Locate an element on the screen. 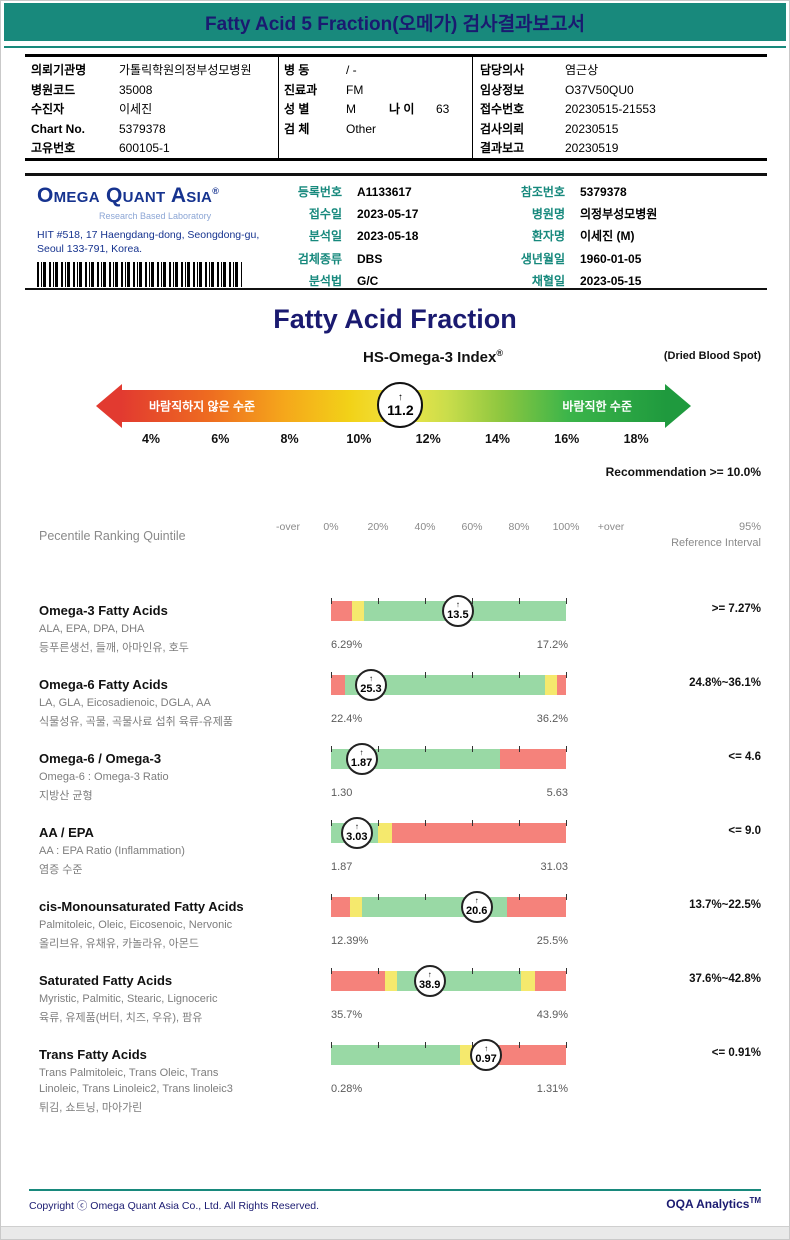 Image resolution: width=790 pixels, height=1240 pixels. gauge-tick-label: 16% is located at coordinates (567, 439).